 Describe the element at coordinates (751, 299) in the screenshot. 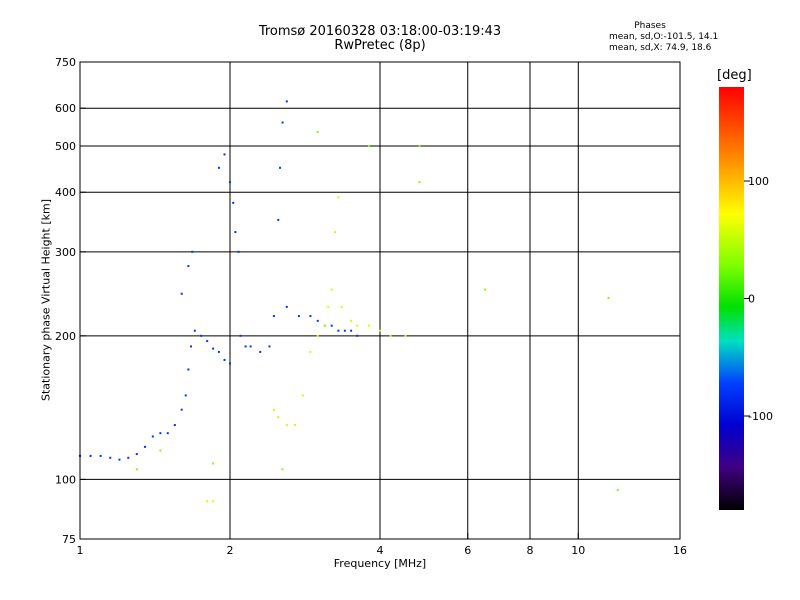

I see `colorbar-tick-label: 0` at that location.